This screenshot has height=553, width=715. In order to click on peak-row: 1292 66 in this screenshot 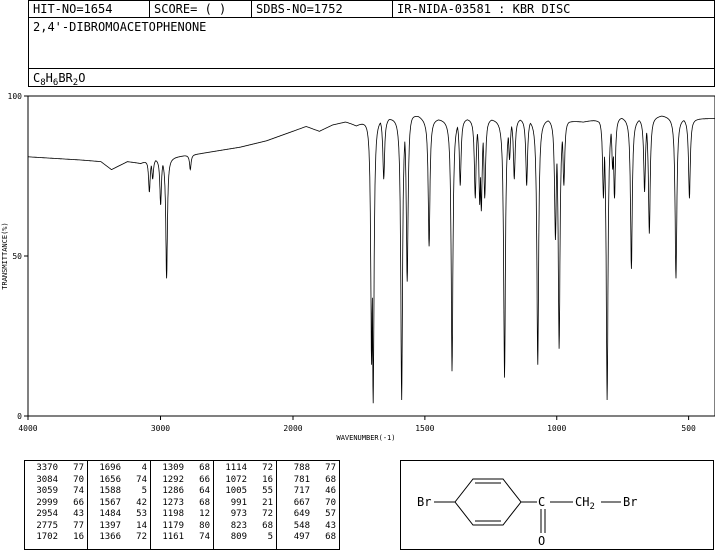, I will do `click(182, 481)`.